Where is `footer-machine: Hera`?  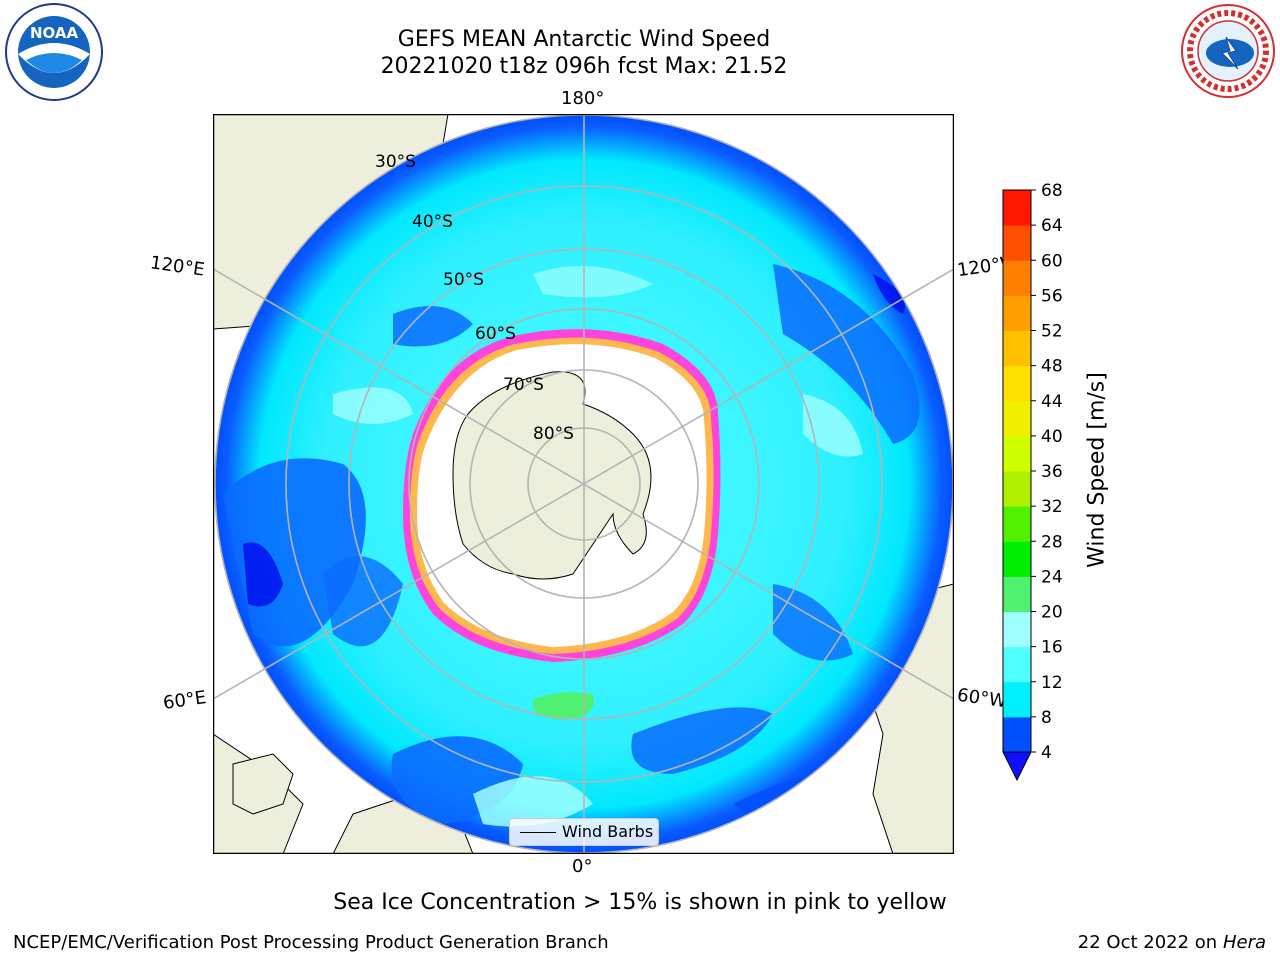
footer-machine: Hera is located at coordinates (1244, 942).